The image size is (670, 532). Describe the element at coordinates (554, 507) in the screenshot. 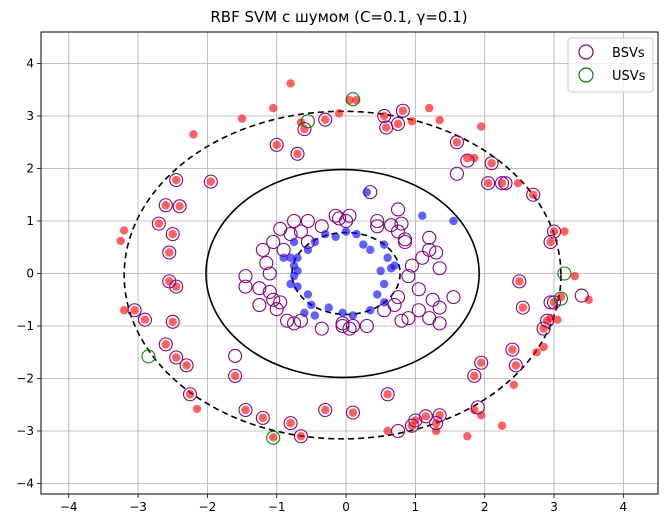

I see `x-tick-label-7: 3` at that location.